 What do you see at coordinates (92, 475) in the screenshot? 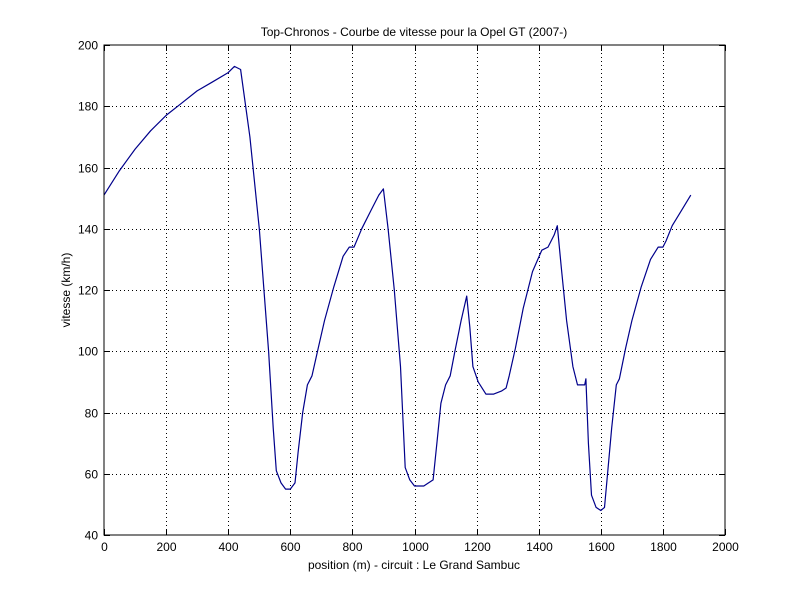
I see `y-tick-label: 60` at bounding box center [92, 475].